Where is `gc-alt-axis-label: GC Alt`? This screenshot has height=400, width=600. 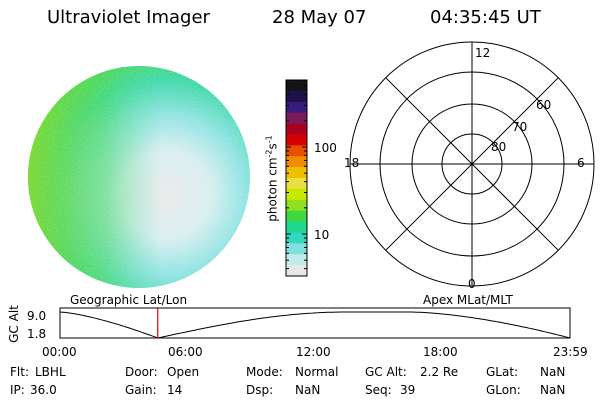 gc-alt-axis-label: GC Alt is located at coordinates (14, 324).